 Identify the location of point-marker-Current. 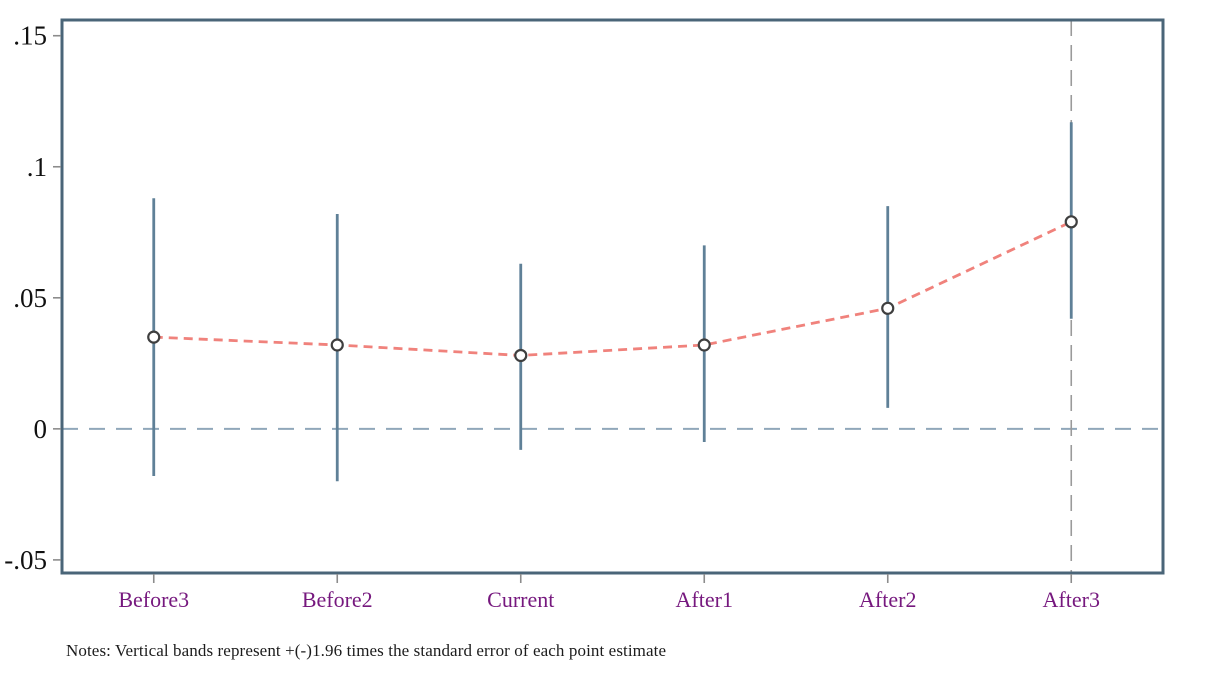
(521, 355).